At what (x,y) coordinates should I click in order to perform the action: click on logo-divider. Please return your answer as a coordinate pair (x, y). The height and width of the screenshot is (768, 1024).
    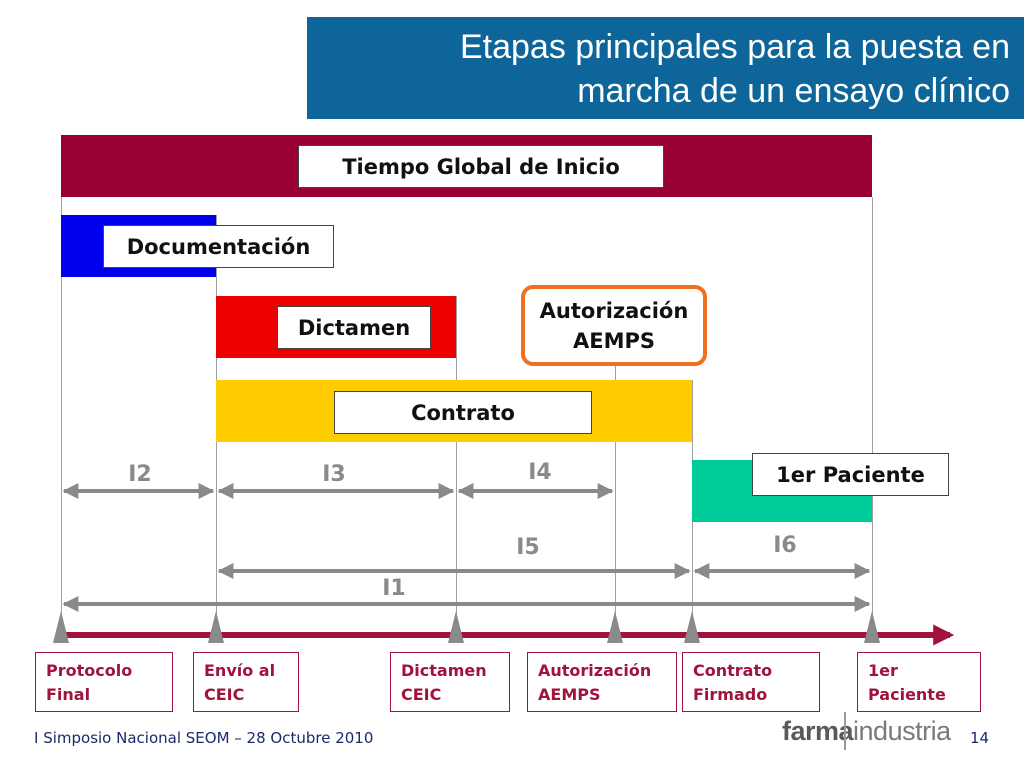
    Looking at the image, I should click on (845, 731).